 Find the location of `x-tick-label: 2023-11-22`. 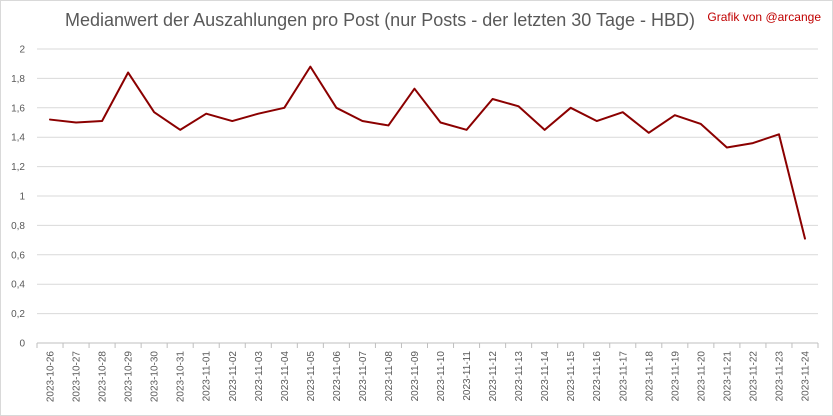

x-tick-label: 2023-11-22 is located at coordinates (753, 376).